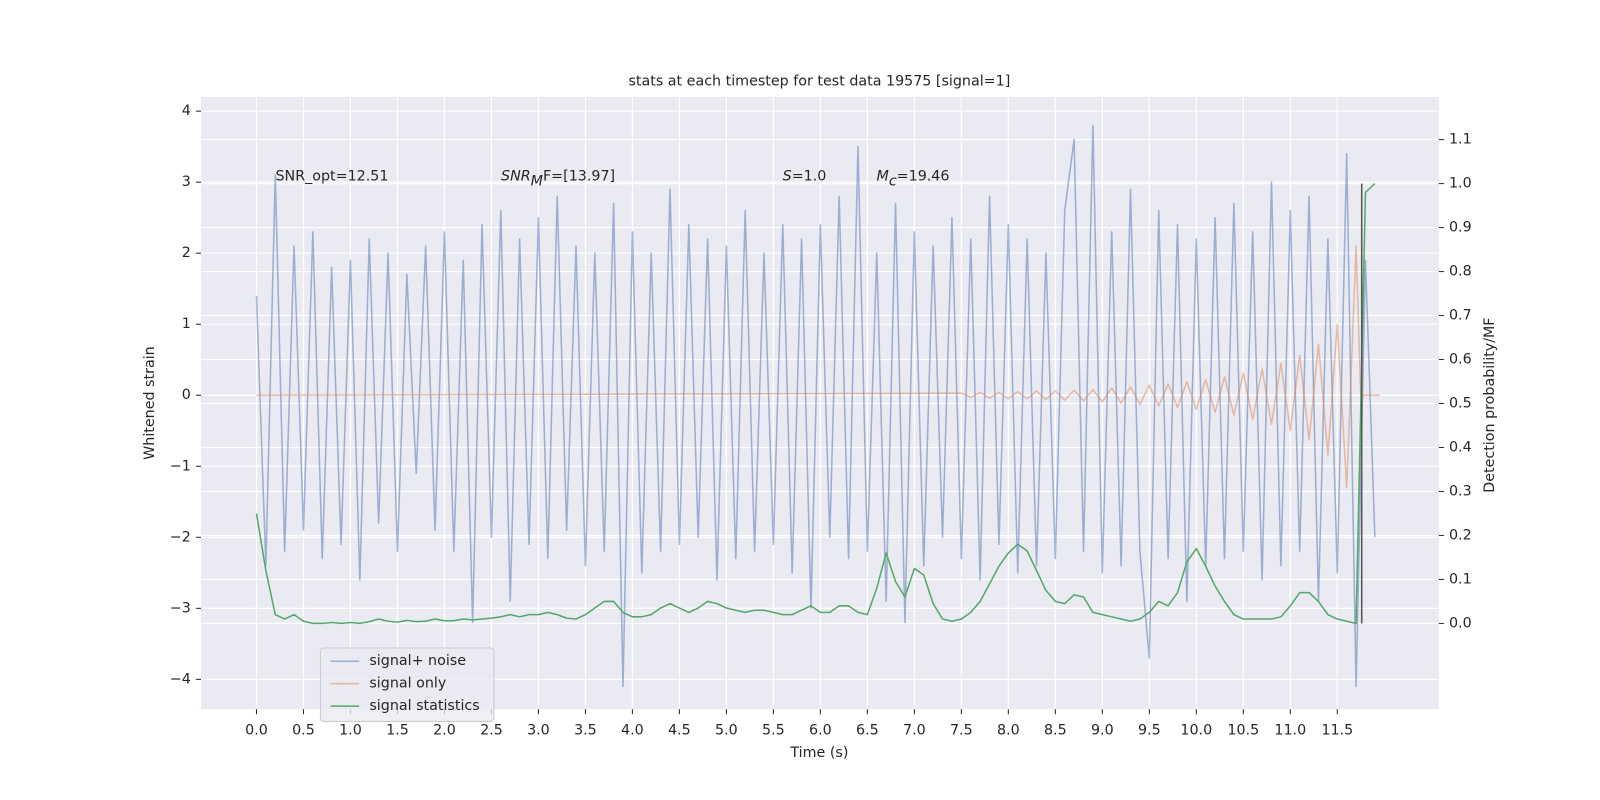  What do you see at coordinates (1290, 731) in the screenshot?
I see `x-tick-label: 11.0` at bounding box center [1290, 731].